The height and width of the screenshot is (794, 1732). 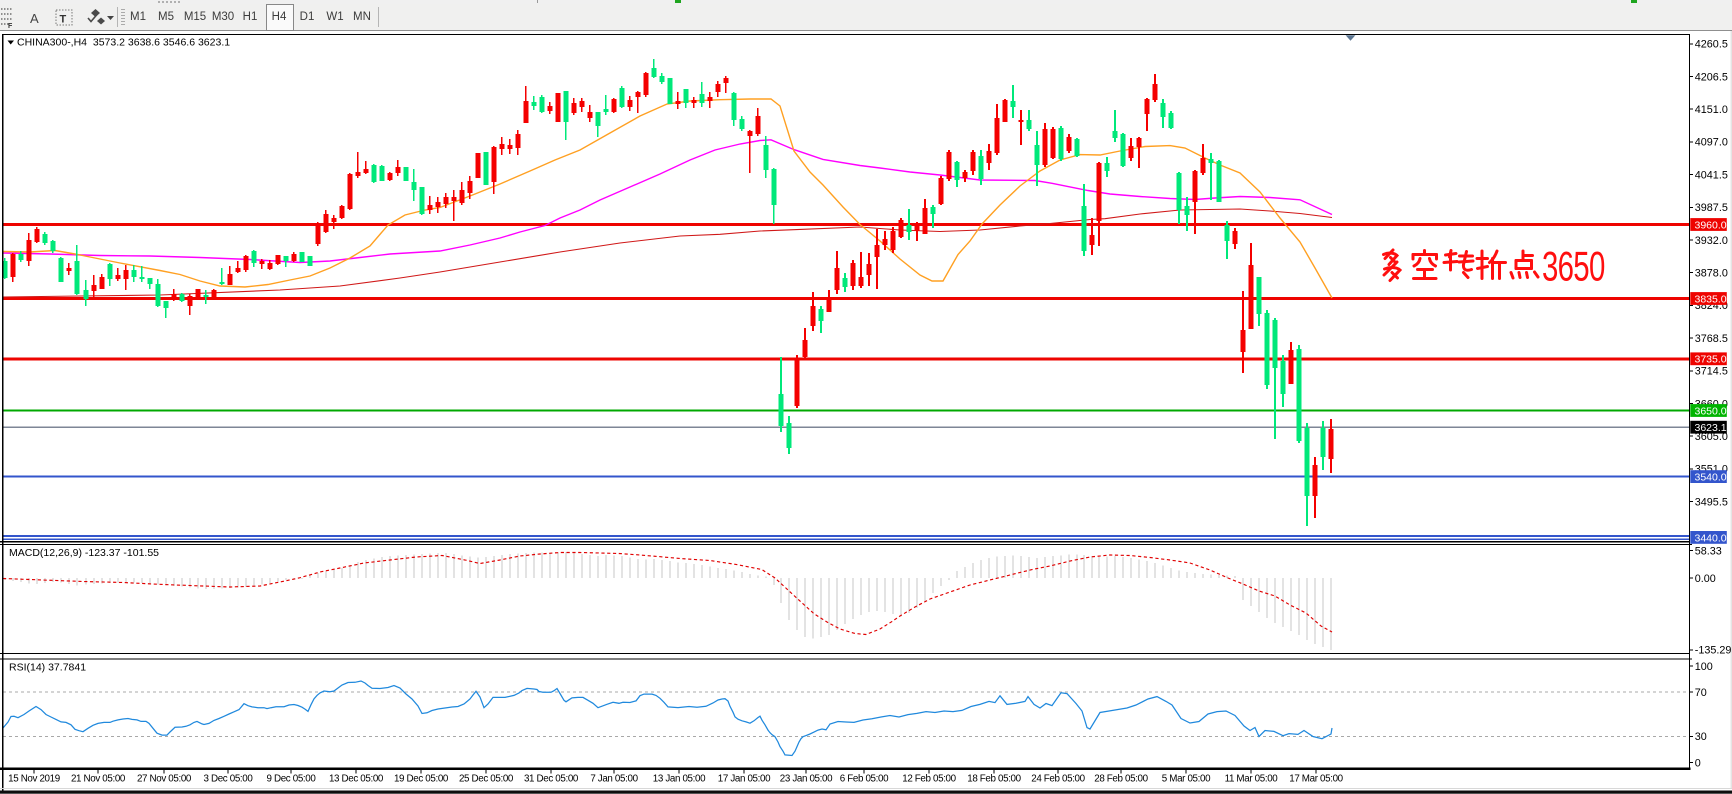 What do you see at coordinates (10, 26) in the screenshot?
I see `svg-text: F` at bounding box center [10, 26].